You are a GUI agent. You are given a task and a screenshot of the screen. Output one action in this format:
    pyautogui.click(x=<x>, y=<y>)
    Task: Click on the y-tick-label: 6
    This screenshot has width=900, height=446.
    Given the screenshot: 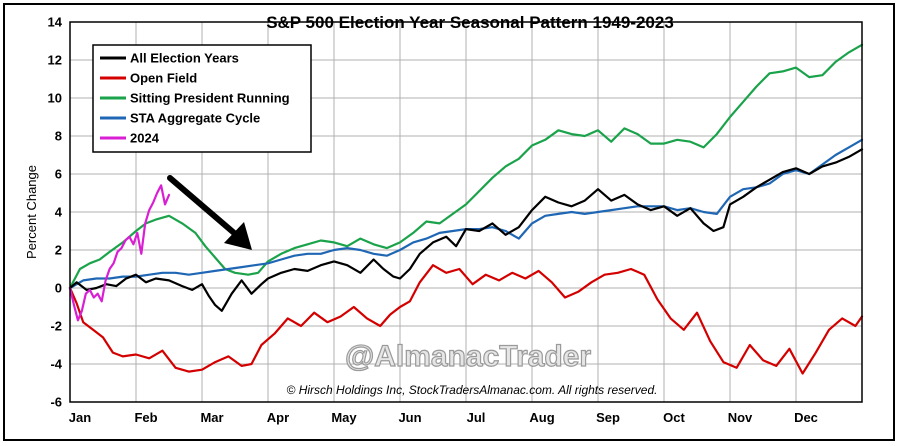 What is the action you would take?
    pyautogui.click(x=58, y=174)
    